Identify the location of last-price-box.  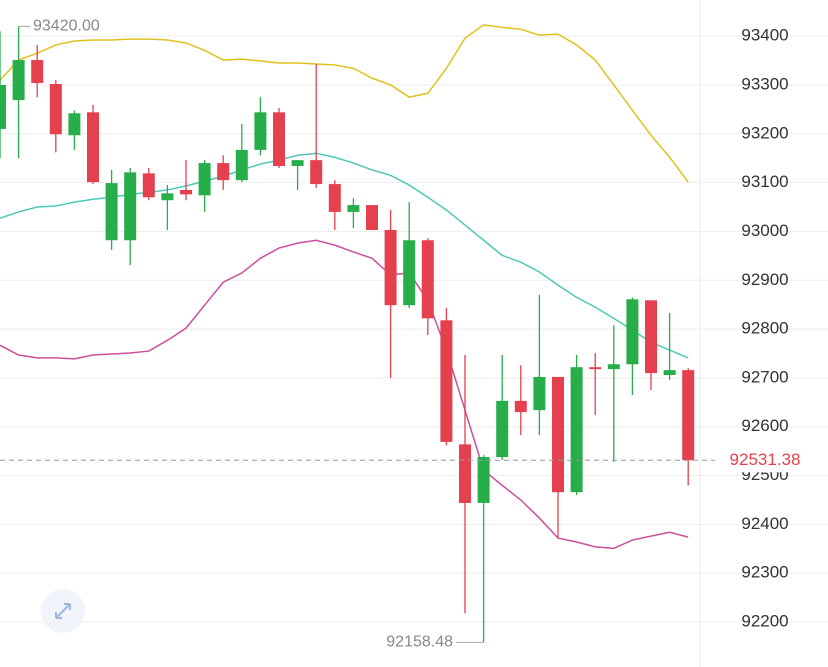
(772, 460).